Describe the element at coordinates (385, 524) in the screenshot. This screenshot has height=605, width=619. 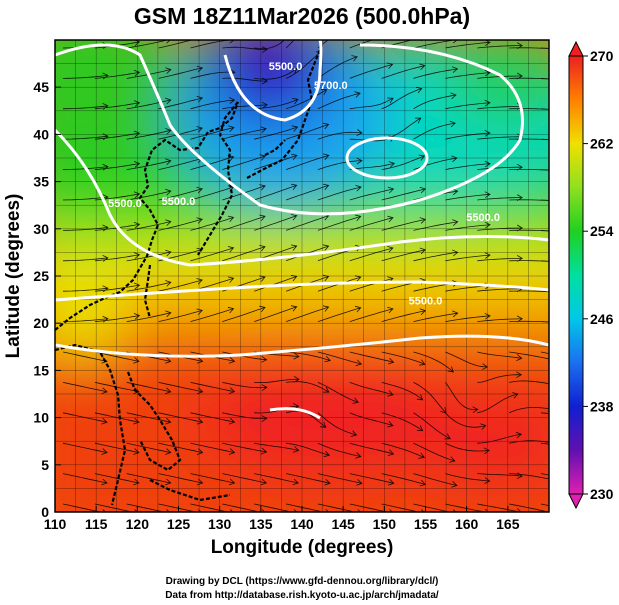
I see `x-tick-label: 150` at that location.